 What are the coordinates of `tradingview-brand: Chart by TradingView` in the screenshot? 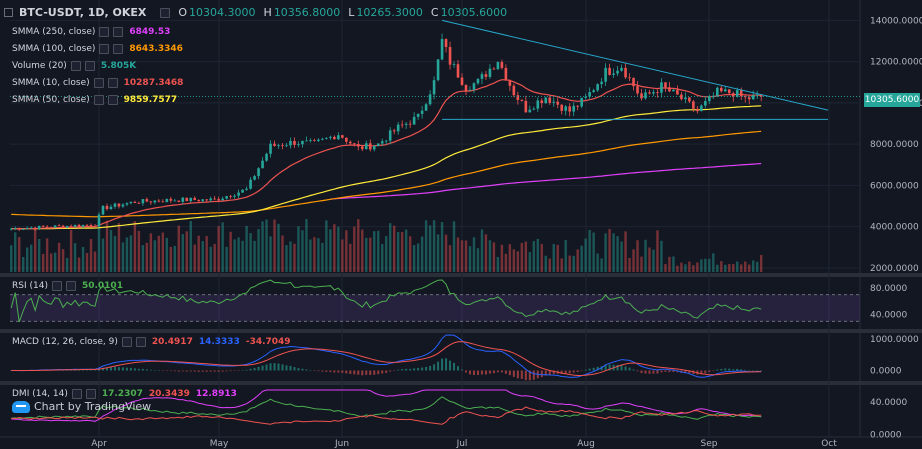 It's located at (81, 406).